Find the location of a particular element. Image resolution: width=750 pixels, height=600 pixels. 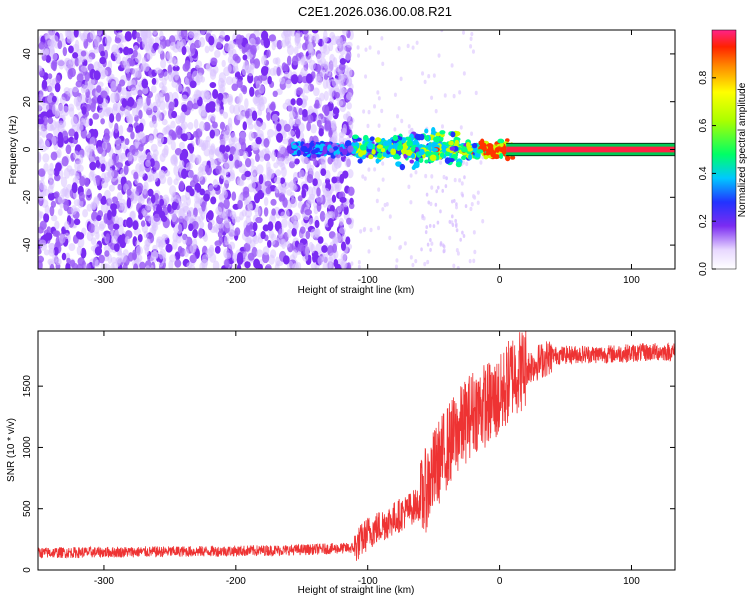

x-tick-label: 0 is located at coordinates (500, 581).